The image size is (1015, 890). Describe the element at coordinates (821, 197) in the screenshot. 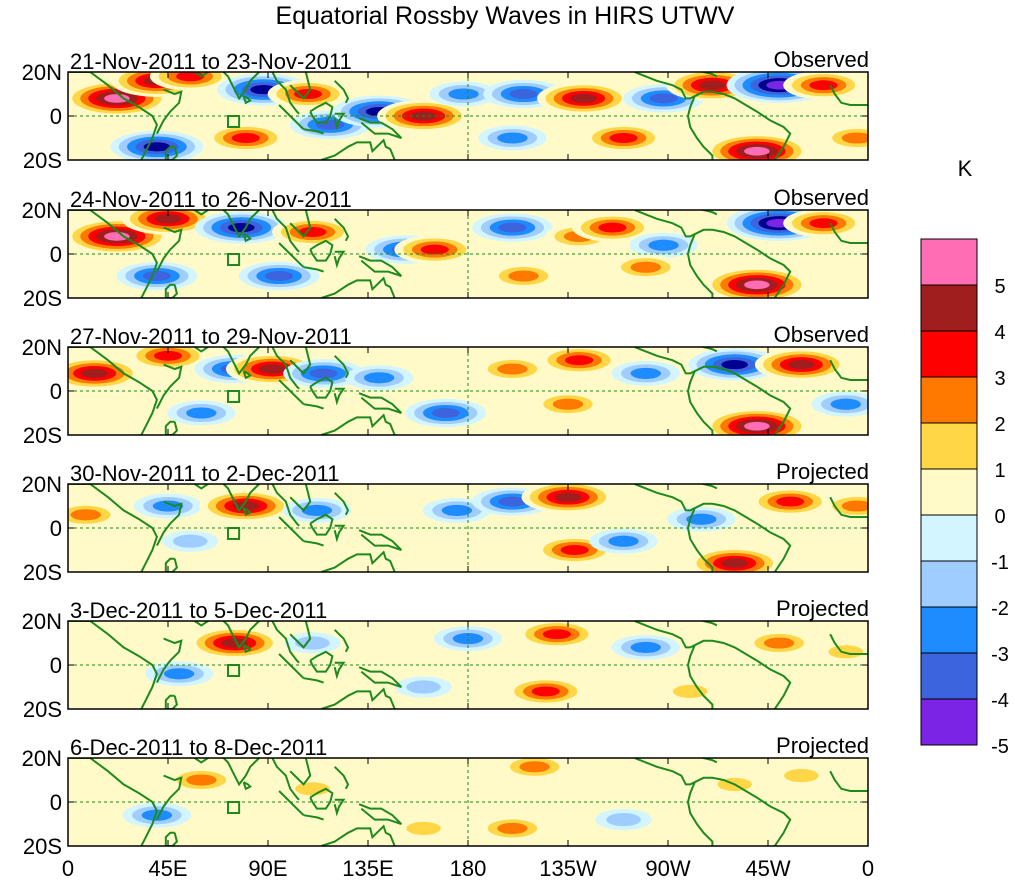

I see `panel-kind: Observed` at that location.